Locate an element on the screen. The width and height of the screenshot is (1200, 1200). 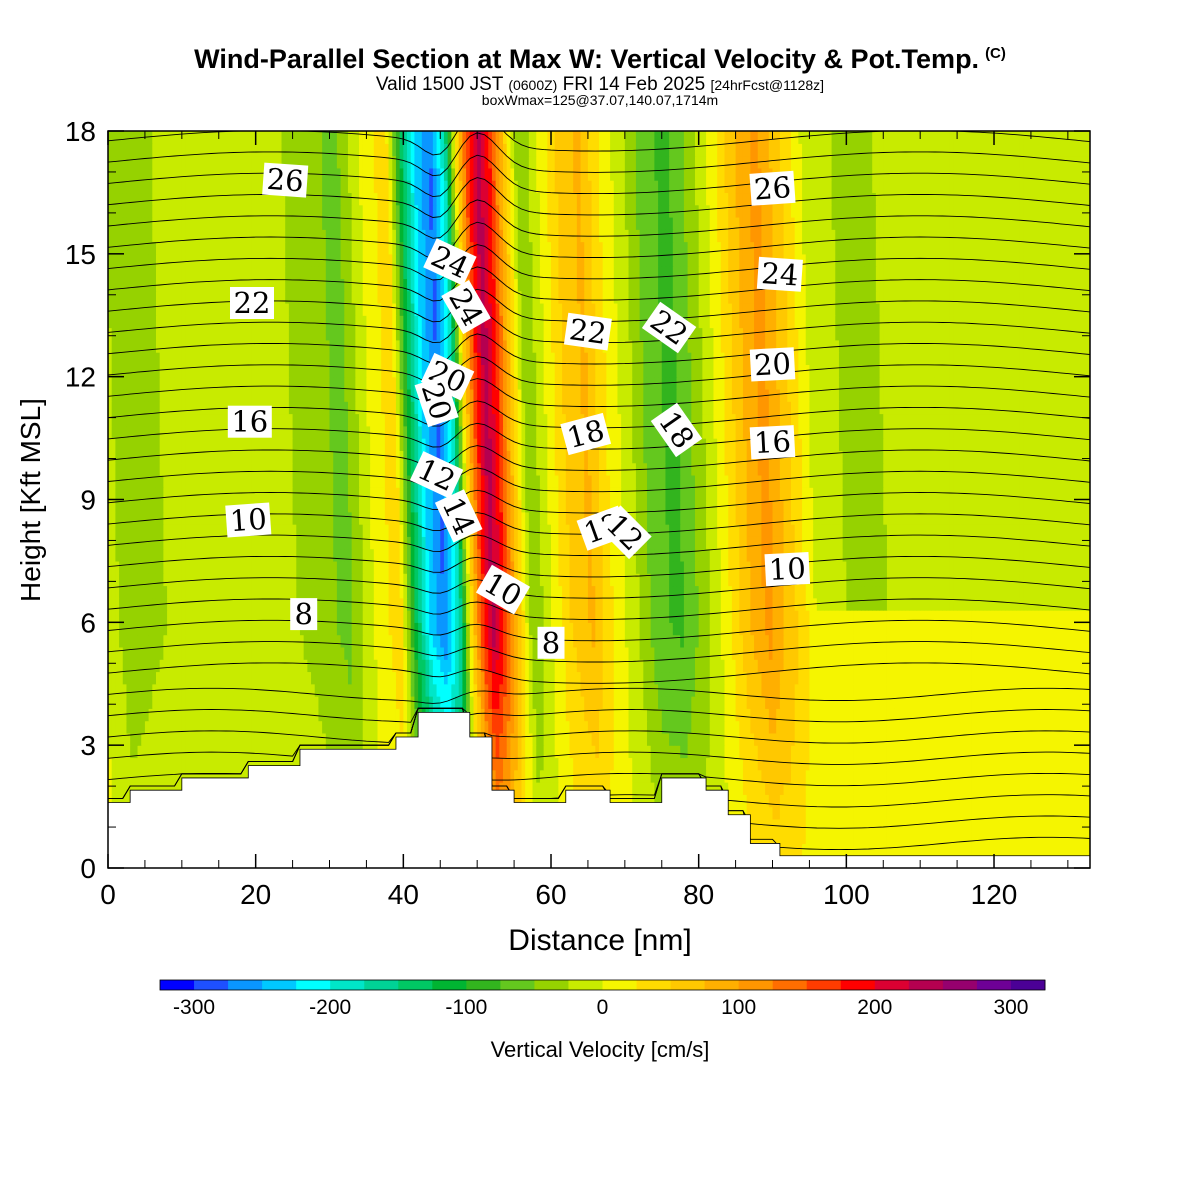
y-tick-label: 12 is located at coordinates (80, 377).